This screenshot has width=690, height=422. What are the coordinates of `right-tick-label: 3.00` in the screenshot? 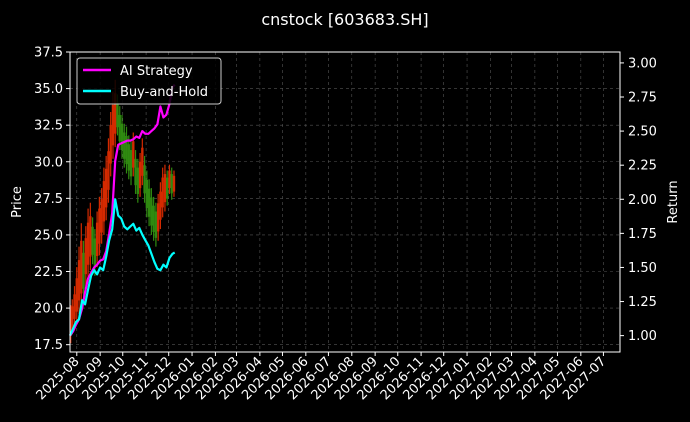 It's located at (642, 63).